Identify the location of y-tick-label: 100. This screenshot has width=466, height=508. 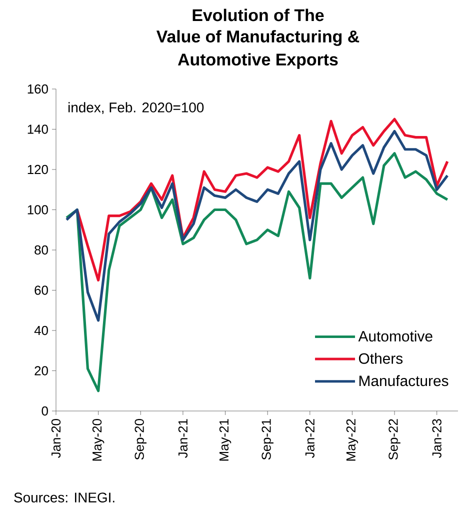
(38, 209).